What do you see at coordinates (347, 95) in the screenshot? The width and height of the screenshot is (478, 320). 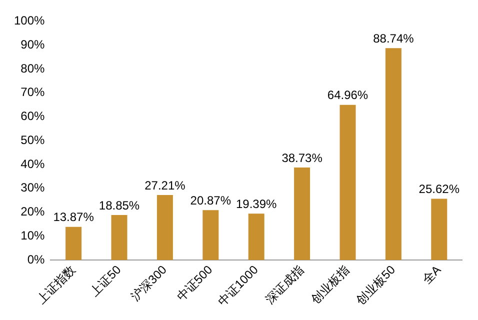 I see `data-label: 64.96%` at bounding box center [347, 95].